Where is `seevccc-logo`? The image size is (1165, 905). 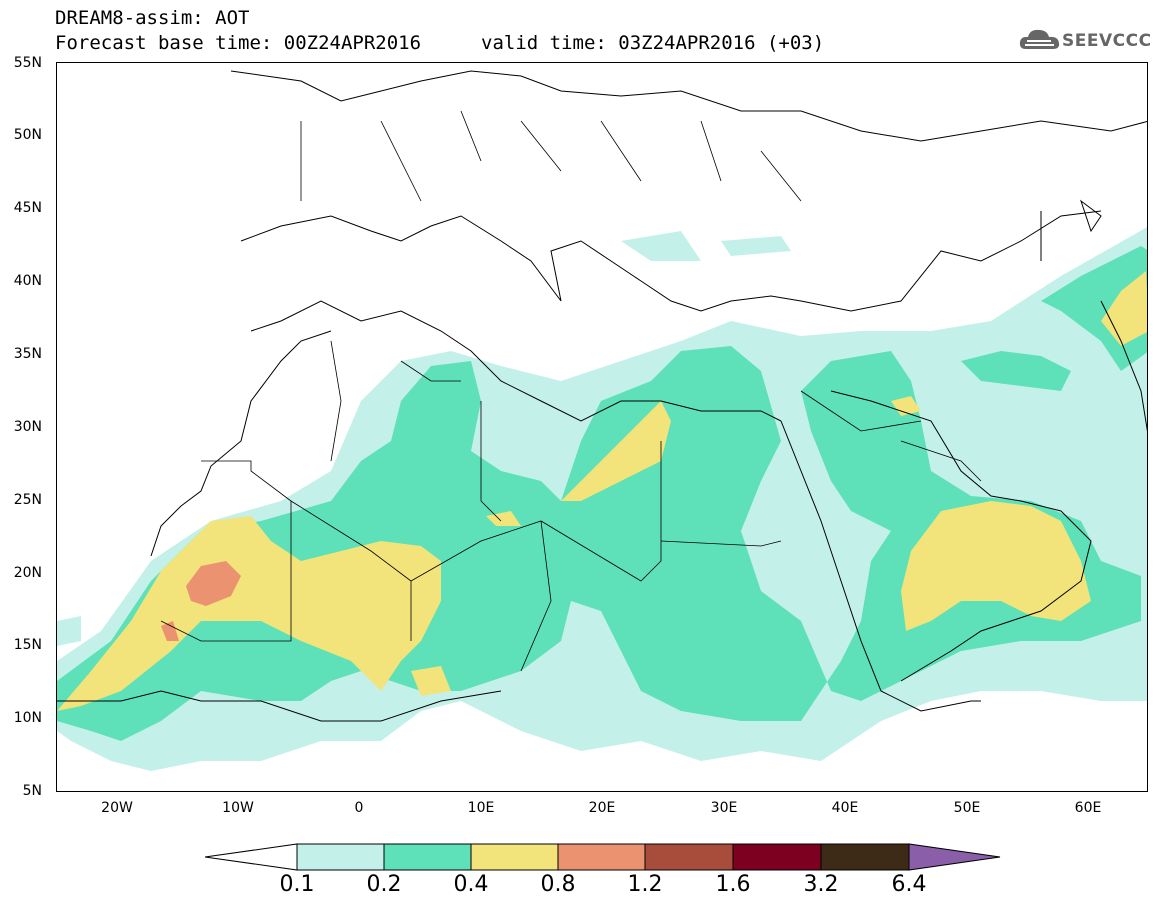
seevccc-logo is located at coordinates (1088, 39).